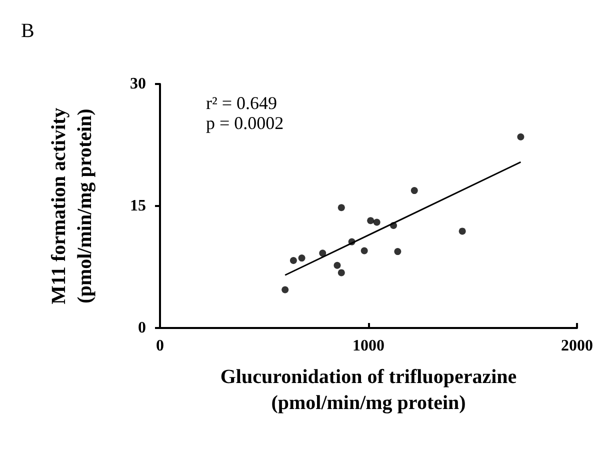  Describe the element at coordinates (142, 328) in the screenshot. I see `y-tick-label: 0` at that location.